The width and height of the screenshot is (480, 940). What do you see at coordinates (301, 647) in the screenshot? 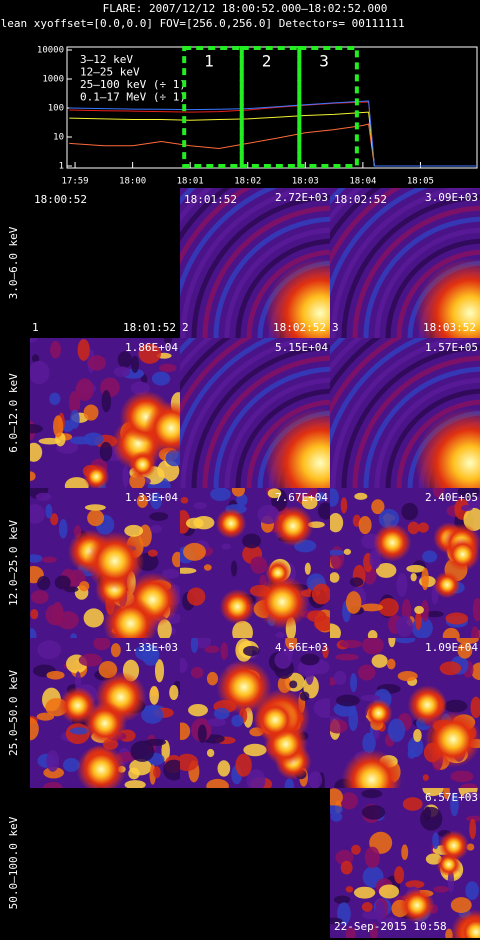
I see `panel-max: 4.56E+03` at bounding box center [301, 647].